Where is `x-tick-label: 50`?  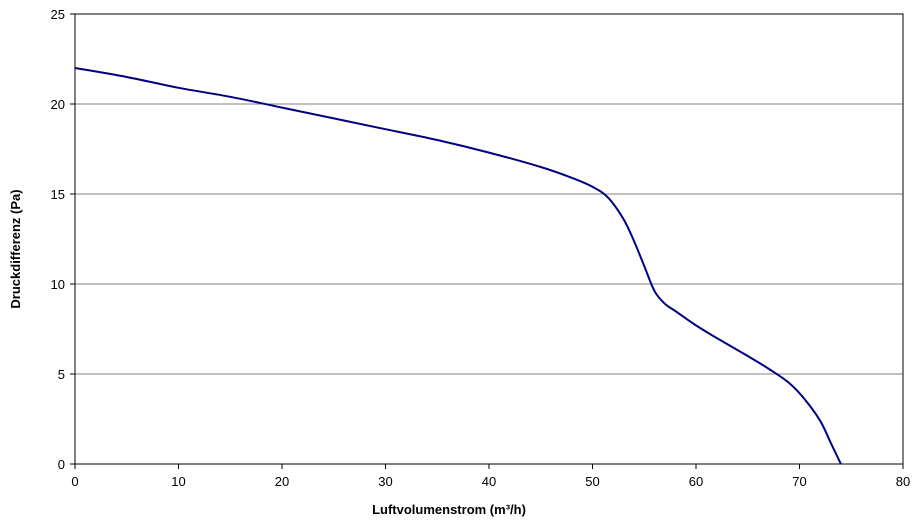
x-tick-label: 50 is located at coordinates (592, 481).